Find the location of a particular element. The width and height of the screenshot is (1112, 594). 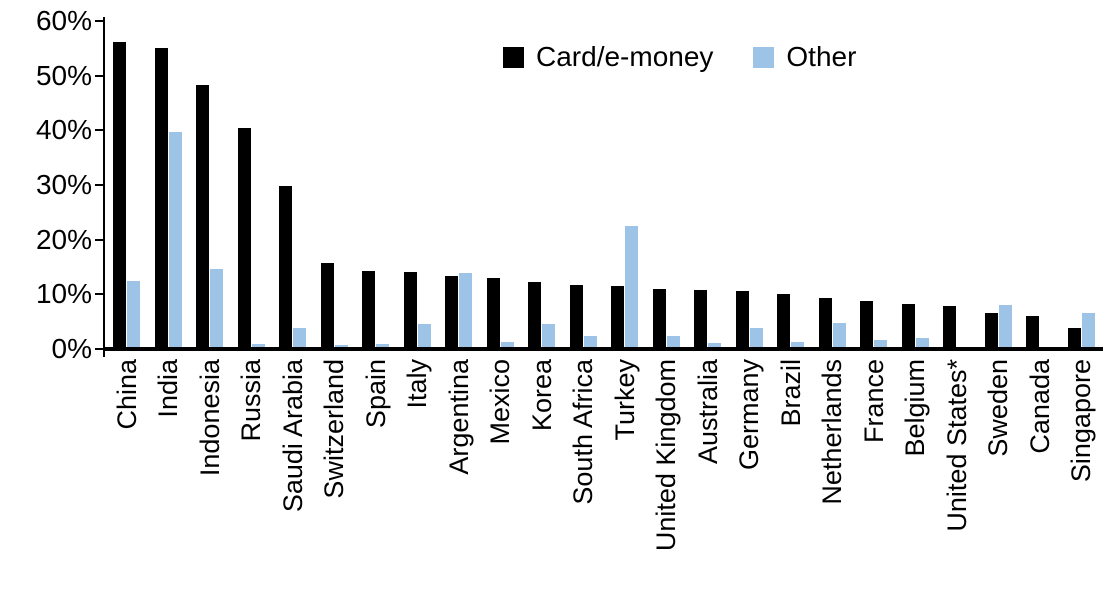

legend-label-card-e-money: Card/e-money is located at coordinates (625, 56).